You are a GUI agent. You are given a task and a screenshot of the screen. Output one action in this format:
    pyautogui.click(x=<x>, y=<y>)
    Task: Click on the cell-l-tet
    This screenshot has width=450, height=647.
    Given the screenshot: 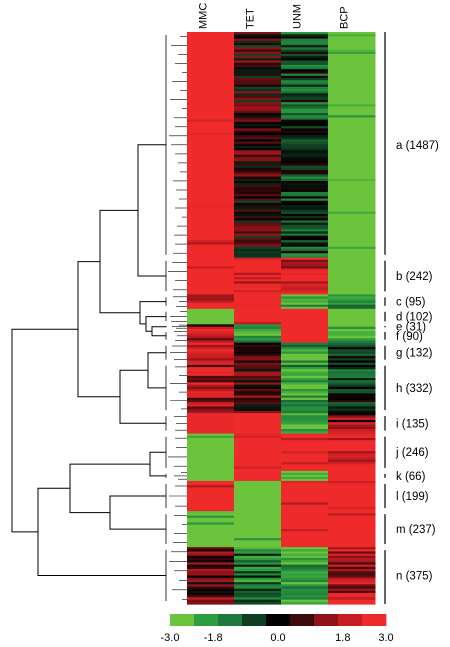 What is the action you would take?
    pyautogui.click(x=258, y=496)
    